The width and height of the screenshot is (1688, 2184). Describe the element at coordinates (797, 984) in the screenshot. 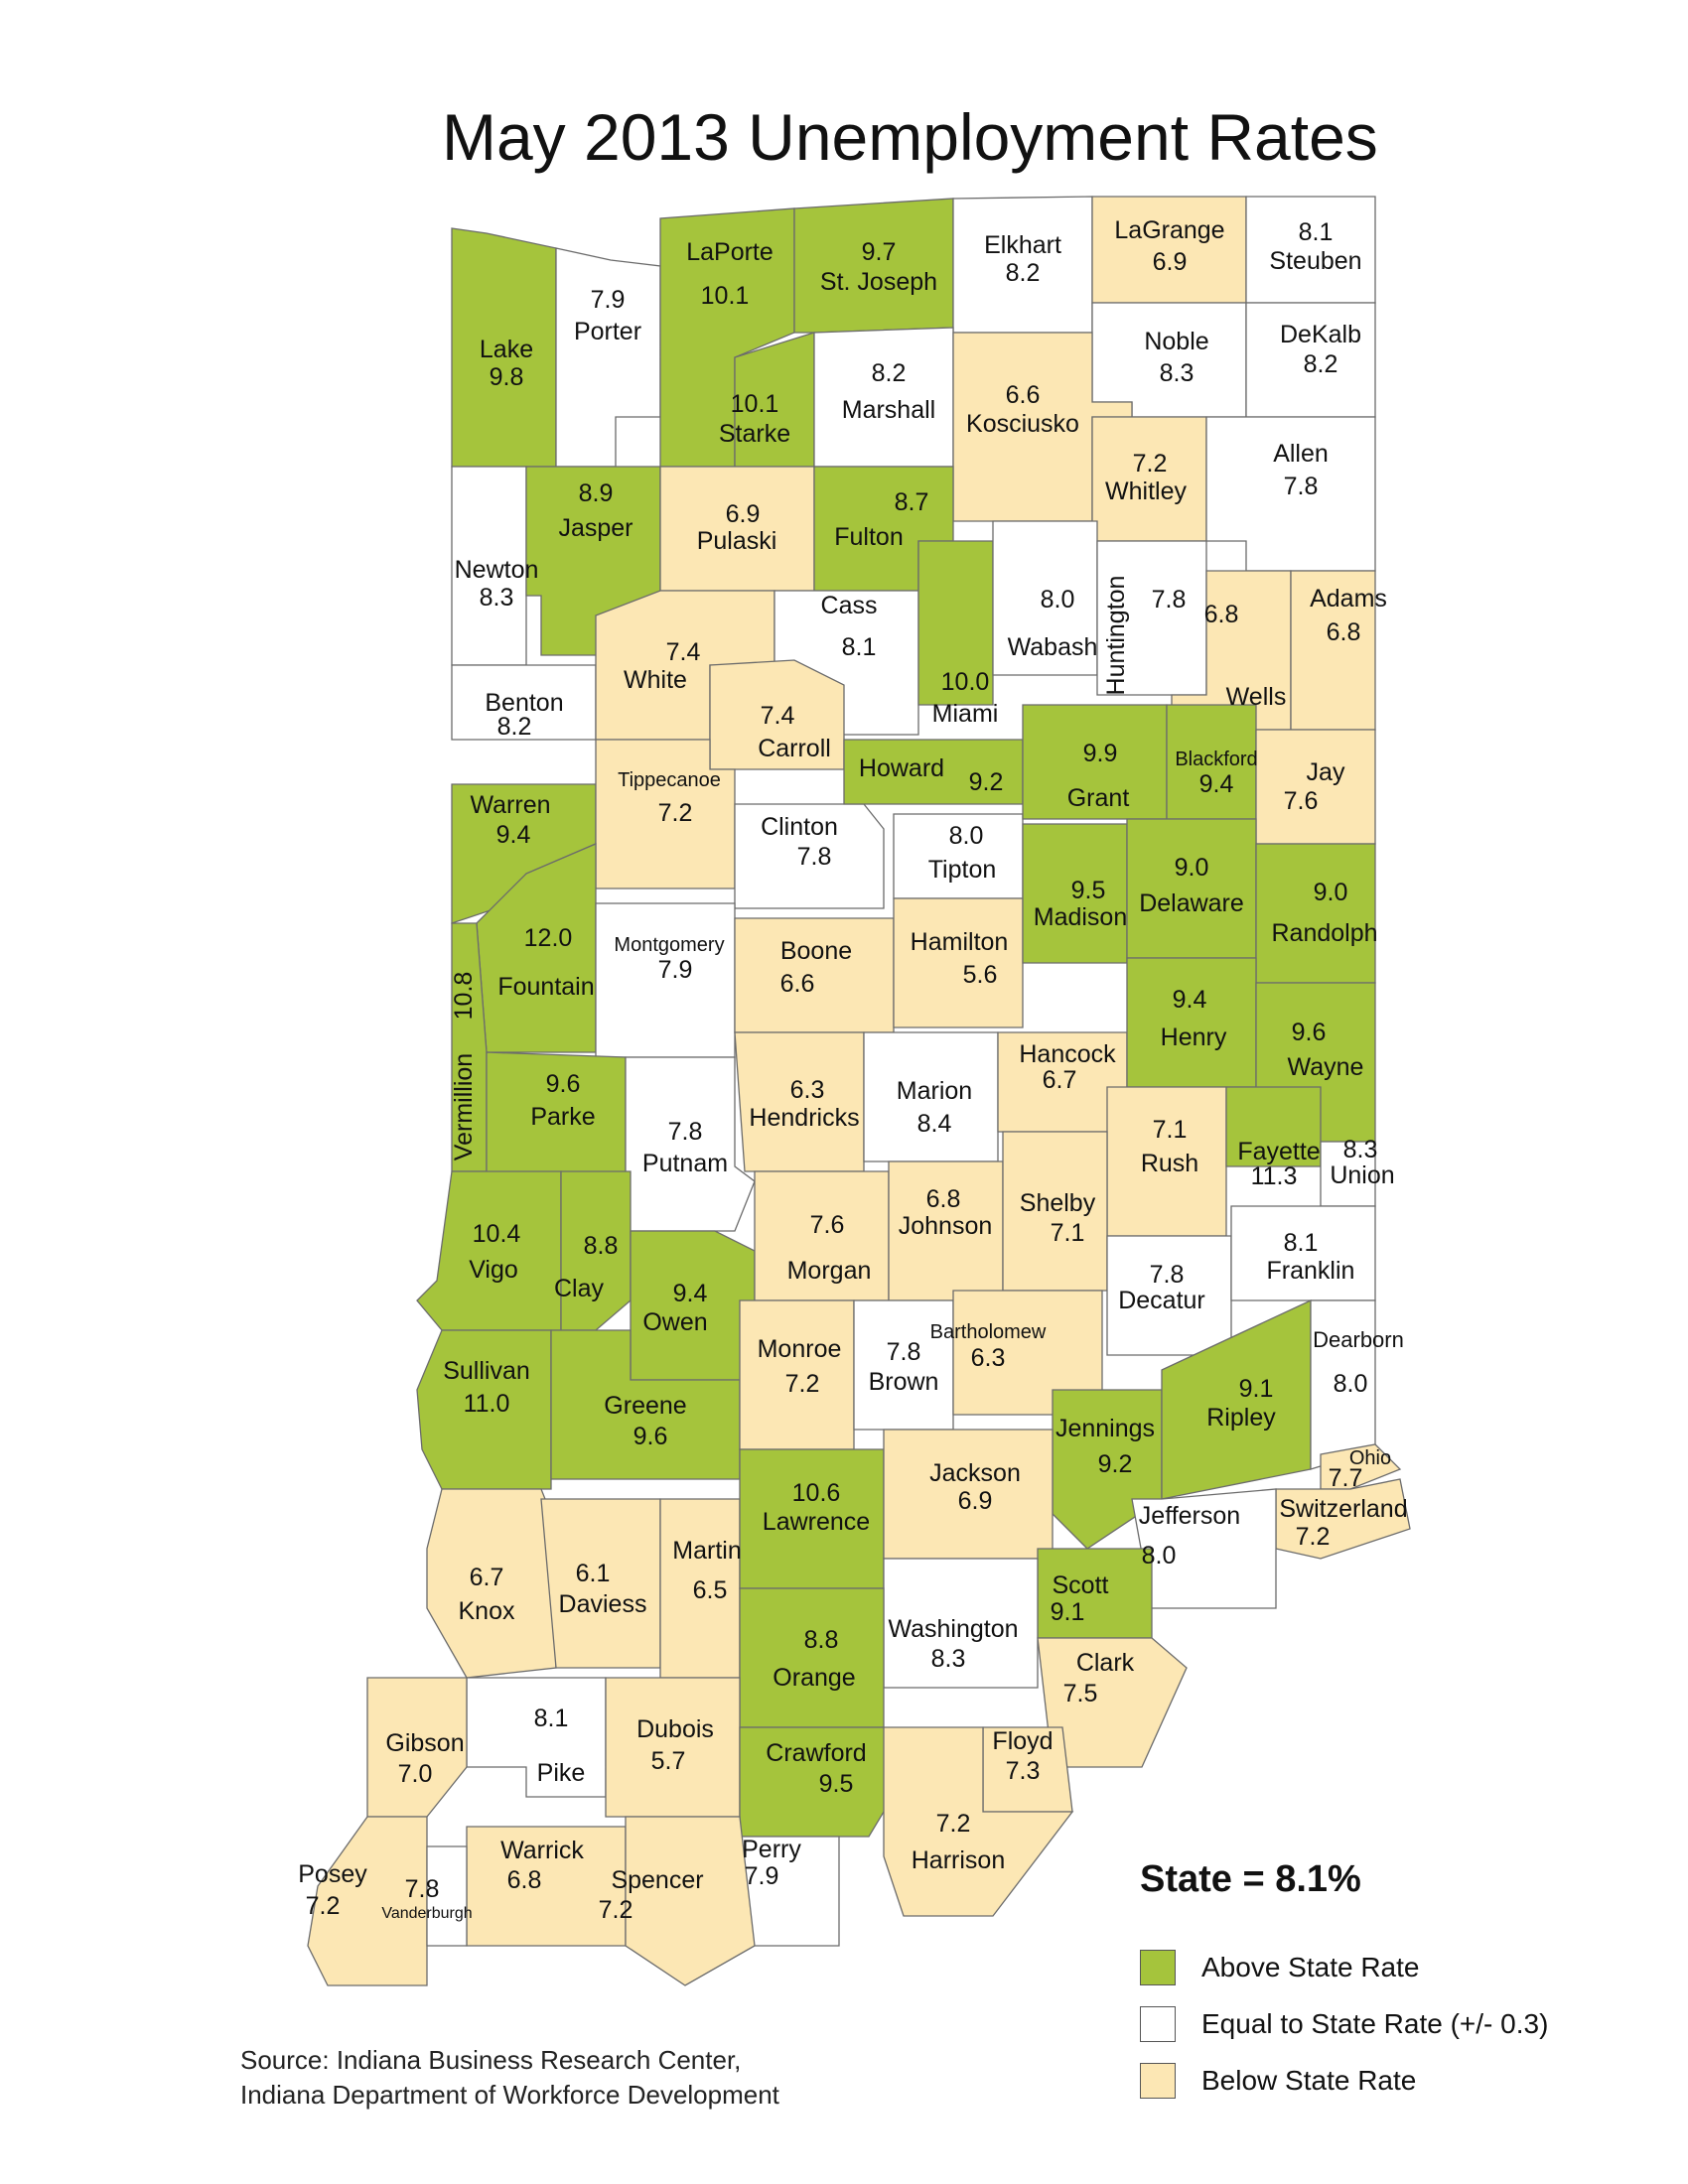

I see `county-rate-boone: 6.6` at that location.